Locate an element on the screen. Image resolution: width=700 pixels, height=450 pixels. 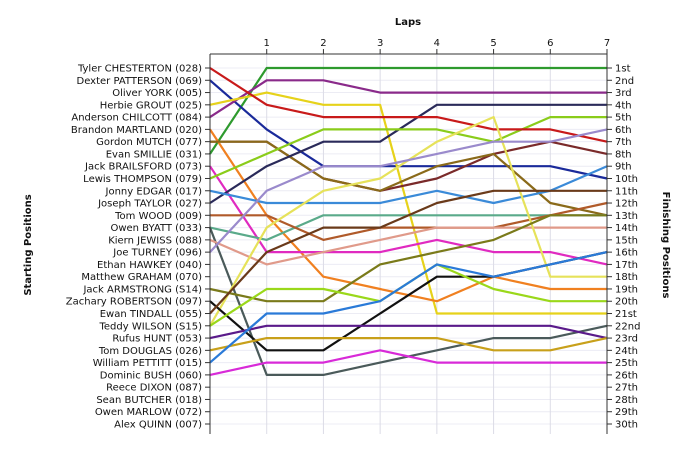
starting-position-label: Jack ARMSTRONG (S14) is located at coordinates (142, 289).